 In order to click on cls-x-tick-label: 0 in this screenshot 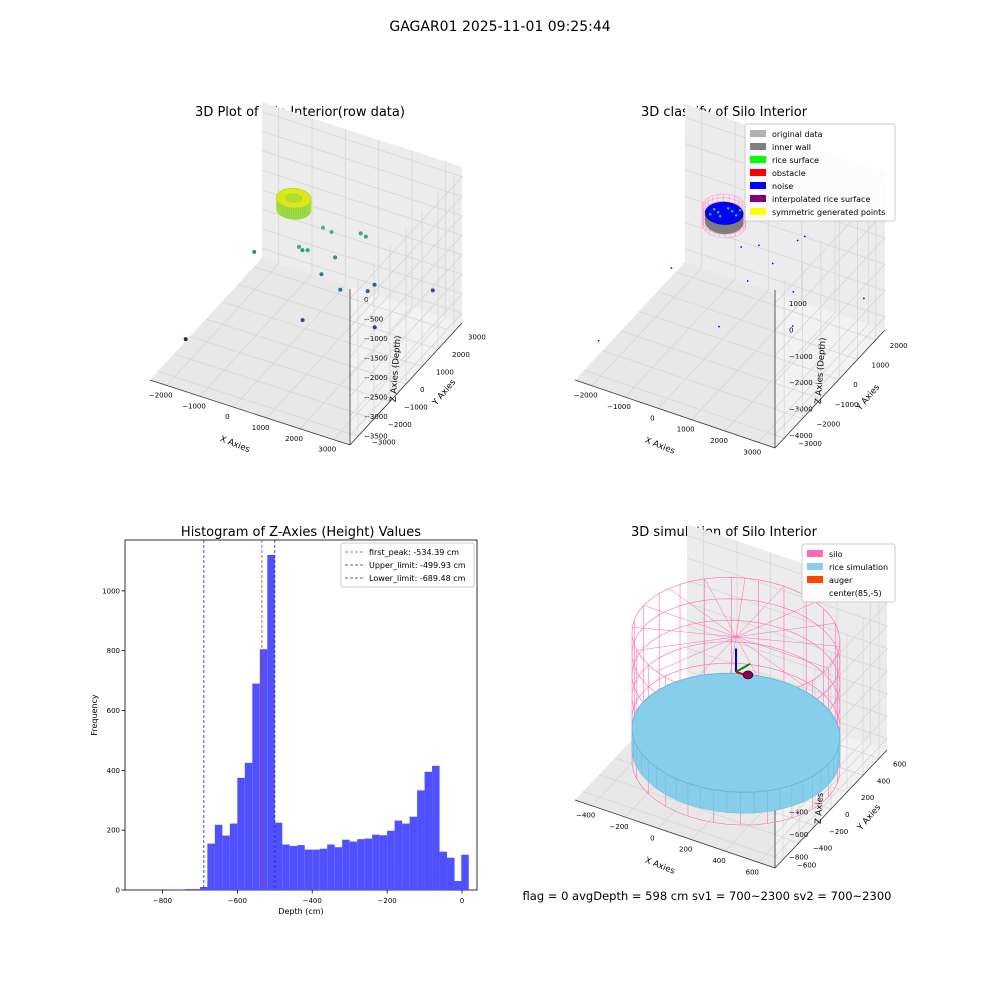, I will do `click(652, 418)`.